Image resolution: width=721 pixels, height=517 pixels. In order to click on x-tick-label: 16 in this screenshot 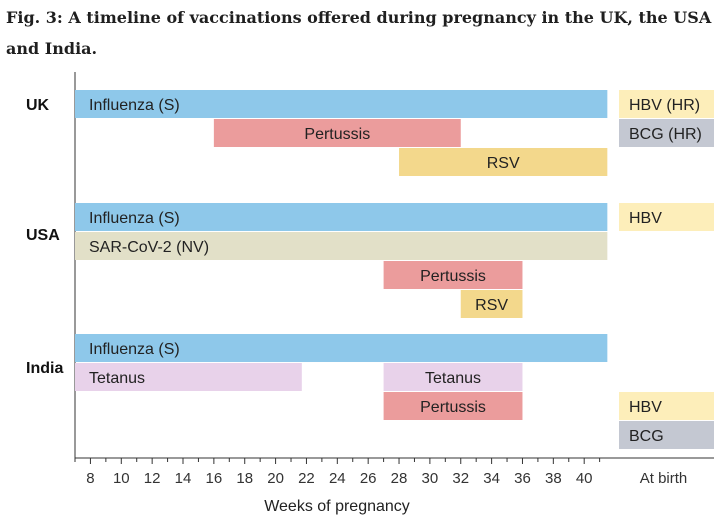, I will do `click(214, 478)`.